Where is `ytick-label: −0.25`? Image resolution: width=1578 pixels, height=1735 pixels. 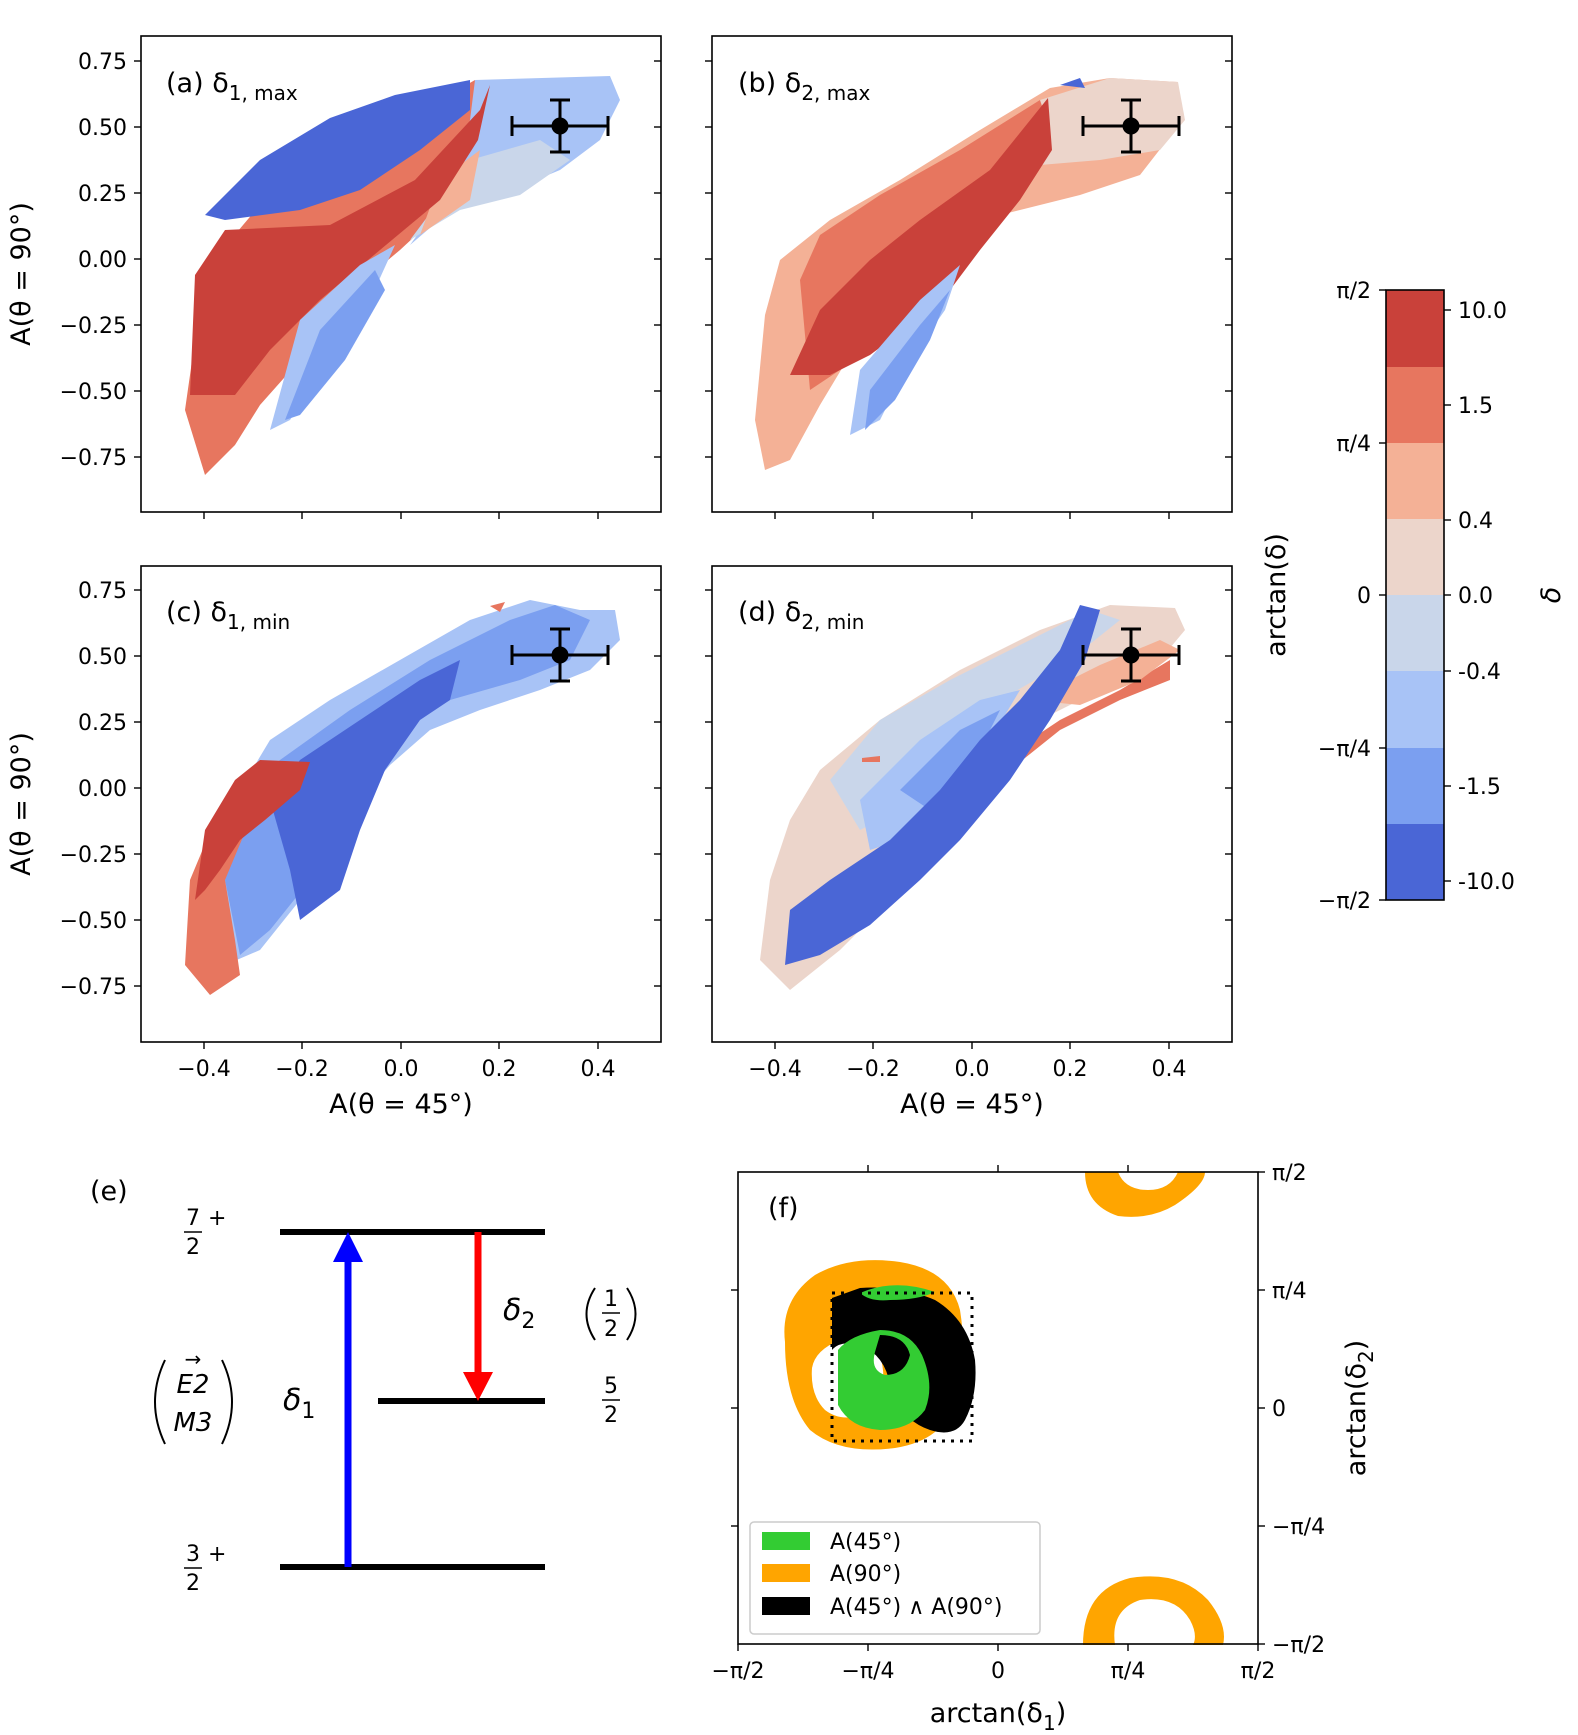
ytick-label: −0.25 is located at coordinates (93, 326).